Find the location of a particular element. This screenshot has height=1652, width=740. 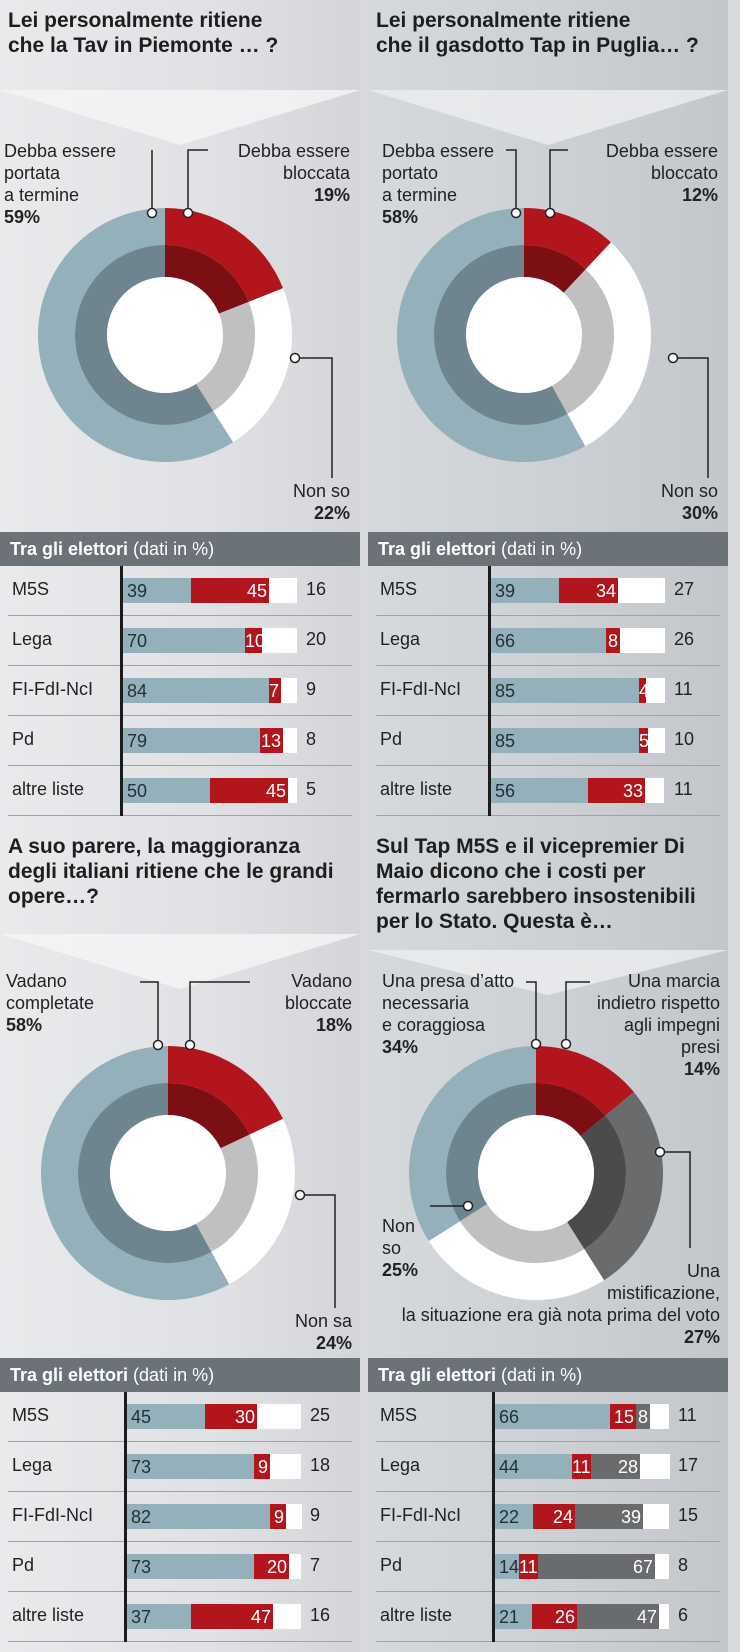

table-row: M5S 45 30 25 is located at coordinates (180, 1417).